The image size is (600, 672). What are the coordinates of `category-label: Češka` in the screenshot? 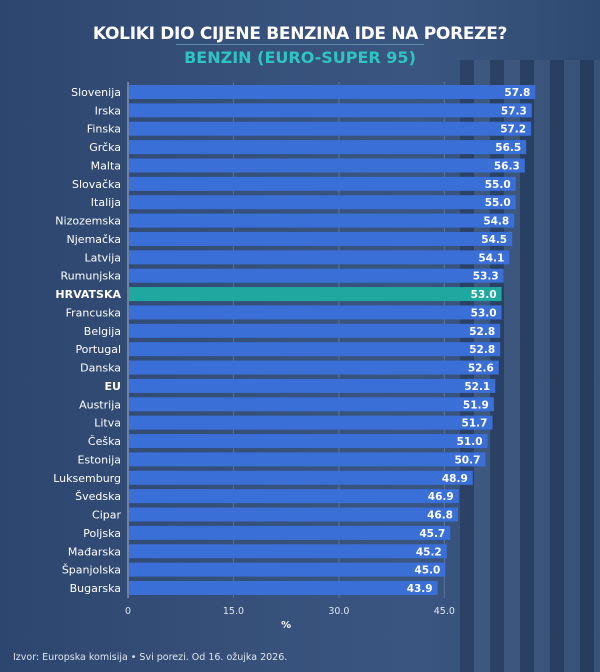 It's located at (104, 441).